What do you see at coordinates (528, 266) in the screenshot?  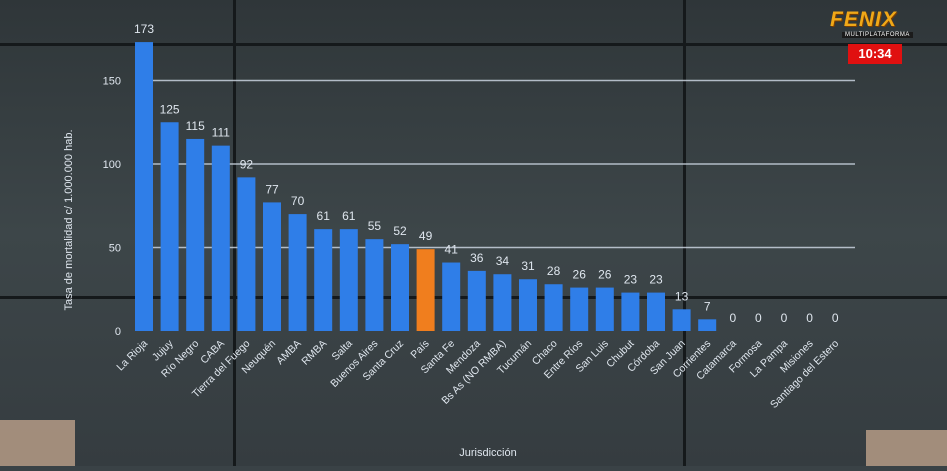 I see `value-label: 31` at bounding box center [528, 266].